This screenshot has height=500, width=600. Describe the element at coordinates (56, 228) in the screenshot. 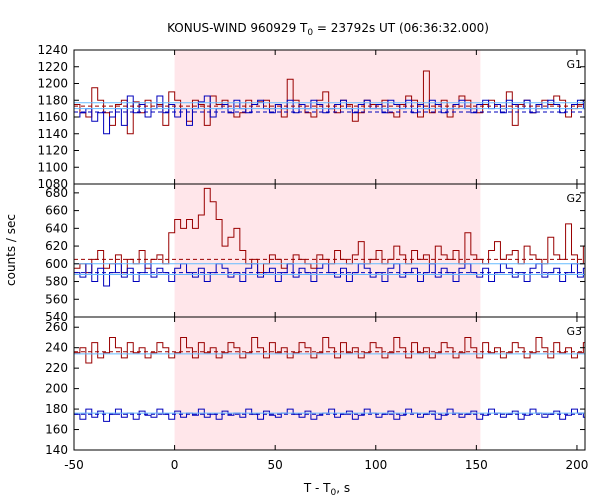

I see `y-tick-label: 640` at that location.